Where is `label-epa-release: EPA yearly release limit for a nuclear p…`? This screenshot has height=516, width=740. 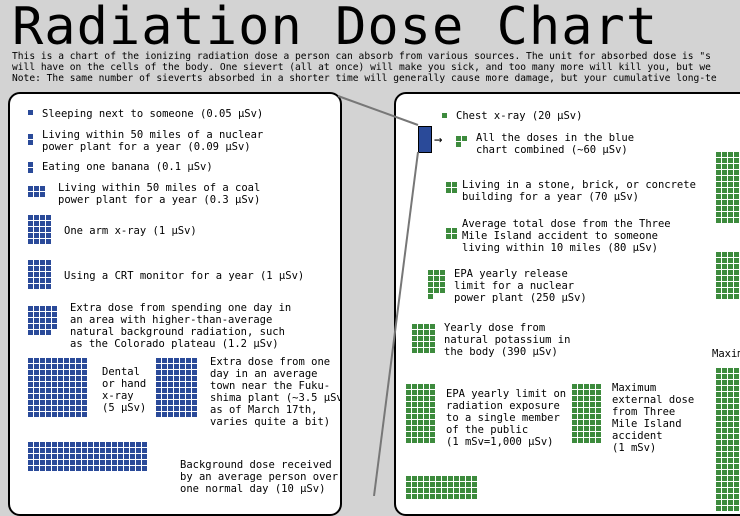 label-epa-release: EPA yearly release limit for a nuclear p… is located at coordinates (520, 286).